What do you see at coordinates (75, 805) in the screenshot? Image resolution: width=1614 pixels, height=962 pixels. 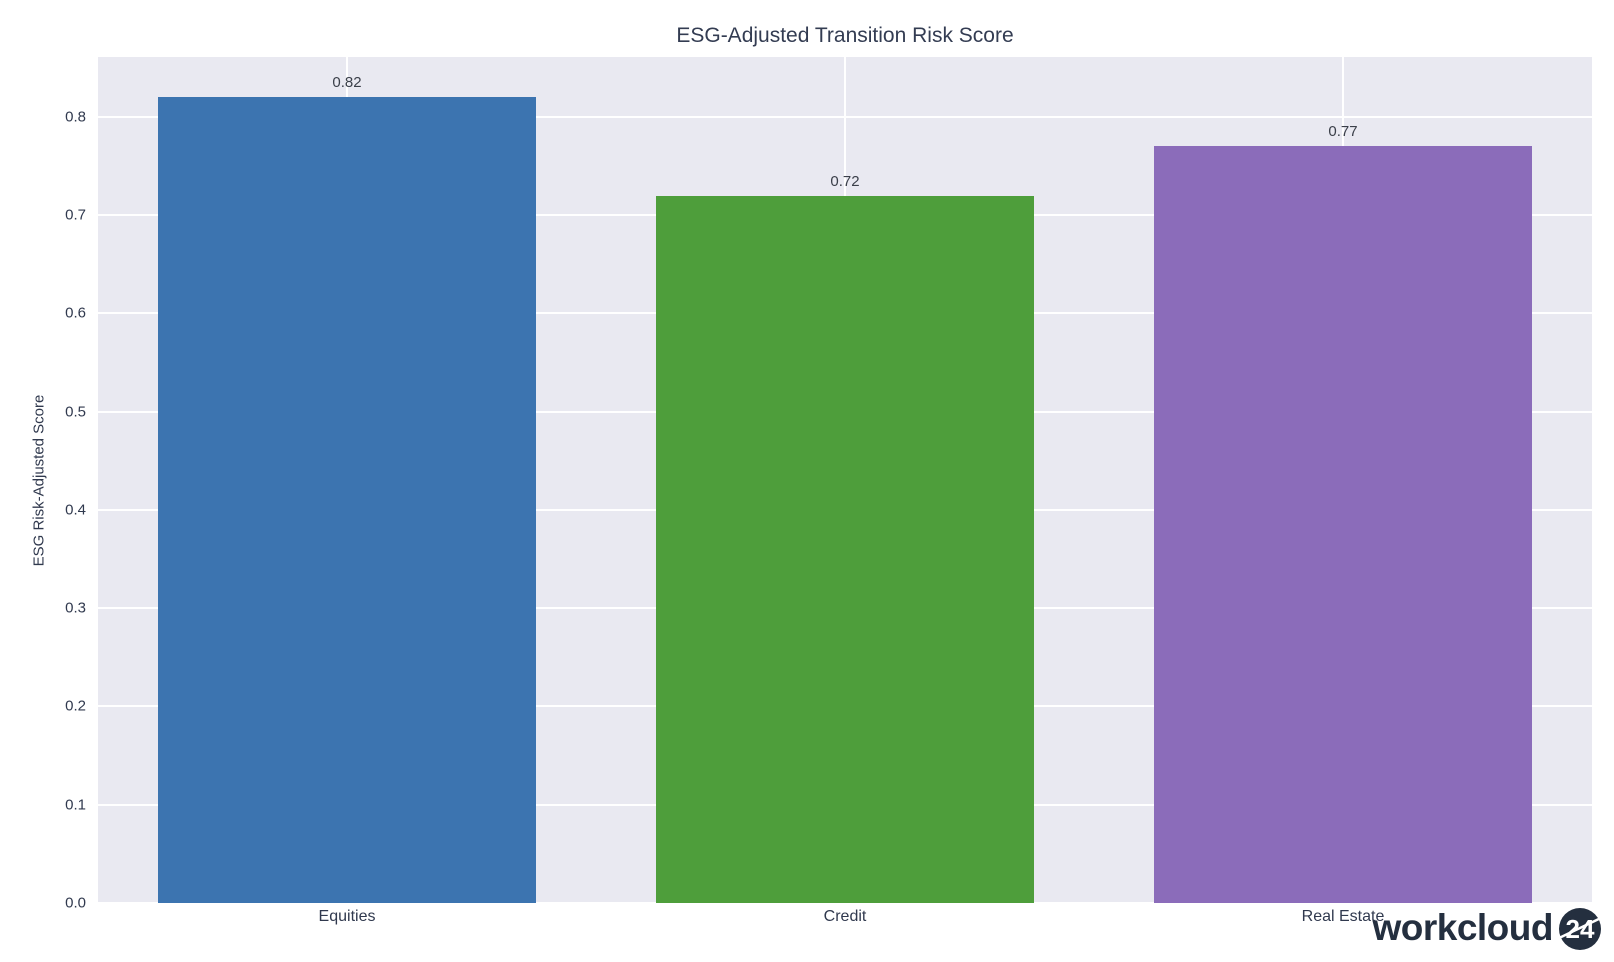 I see `y-tick-label: 0.1` at bounding box center [75, 805].